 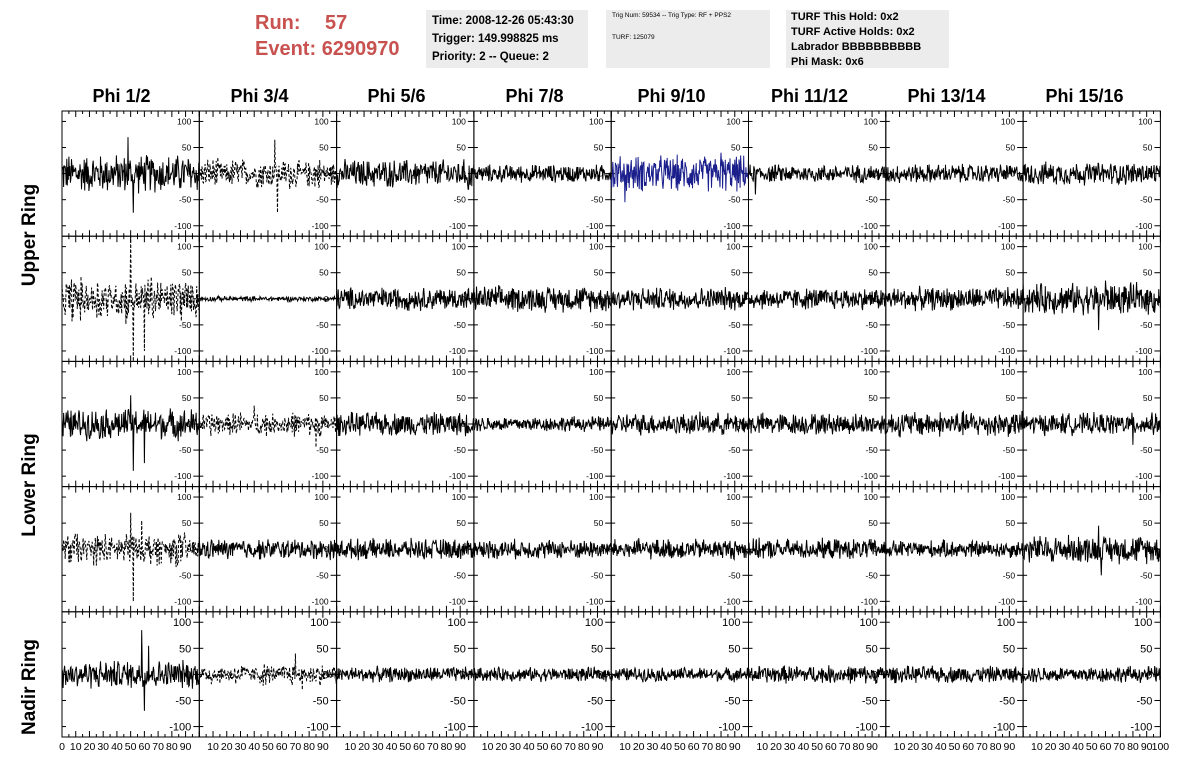 I want to click on column-header-phi-11-12: Phi 11/12, so click(x=809, y=96).